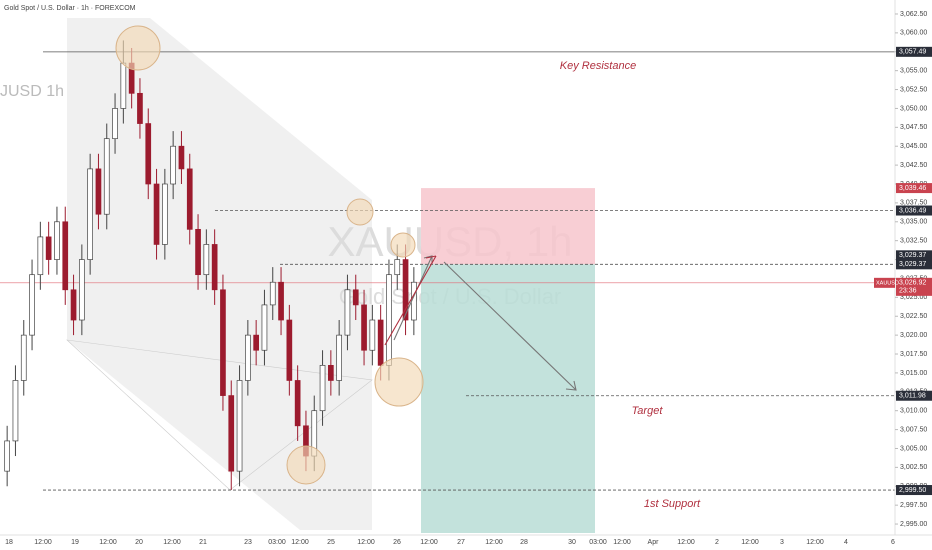 This screenshot has width=932, height=550. Describe the element at coordinates (887, 283) in the screenshot. I see `symbol-label: XAUUSD` at that location.